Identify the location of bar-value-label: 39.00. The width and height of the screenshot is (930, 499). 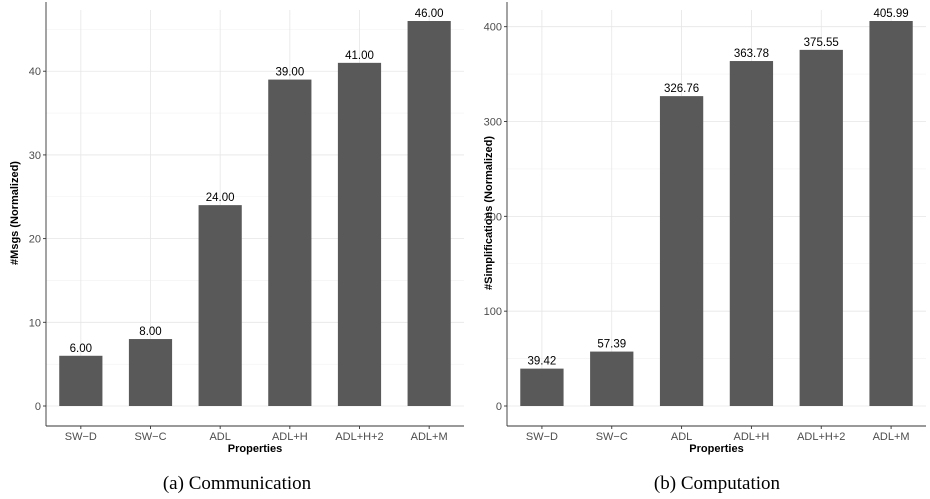
(289, 73).